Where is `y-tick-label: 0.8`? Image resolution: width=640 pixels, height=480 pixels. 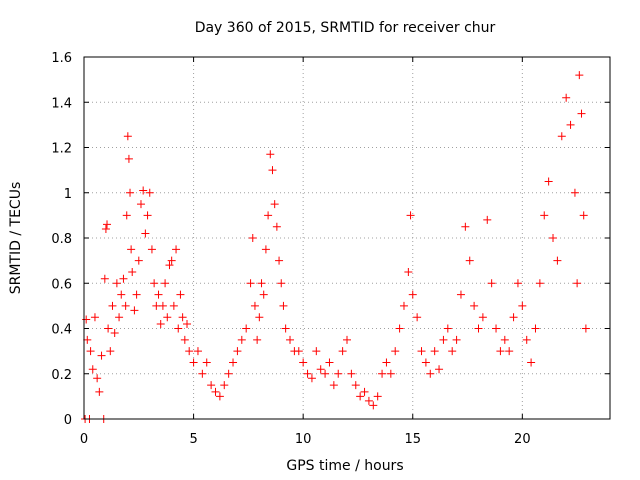
y-tick-label: 0.8 is located at coordinates (61, 239).